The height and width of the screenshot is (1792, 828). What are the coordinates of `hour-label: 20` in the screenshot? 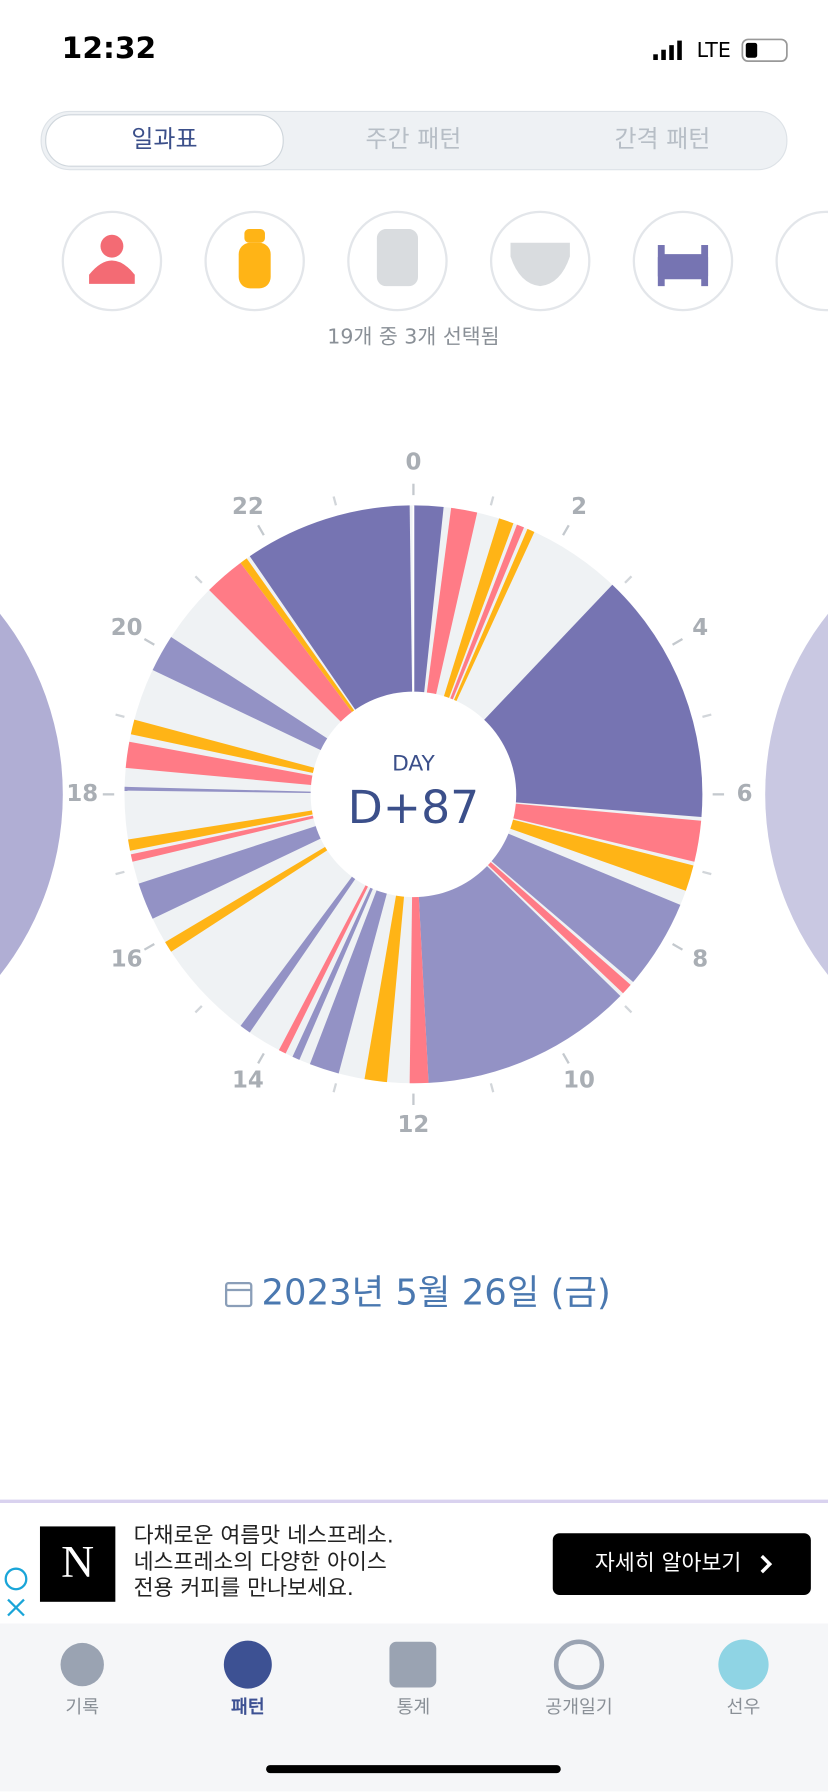 It's located at (127, 628).